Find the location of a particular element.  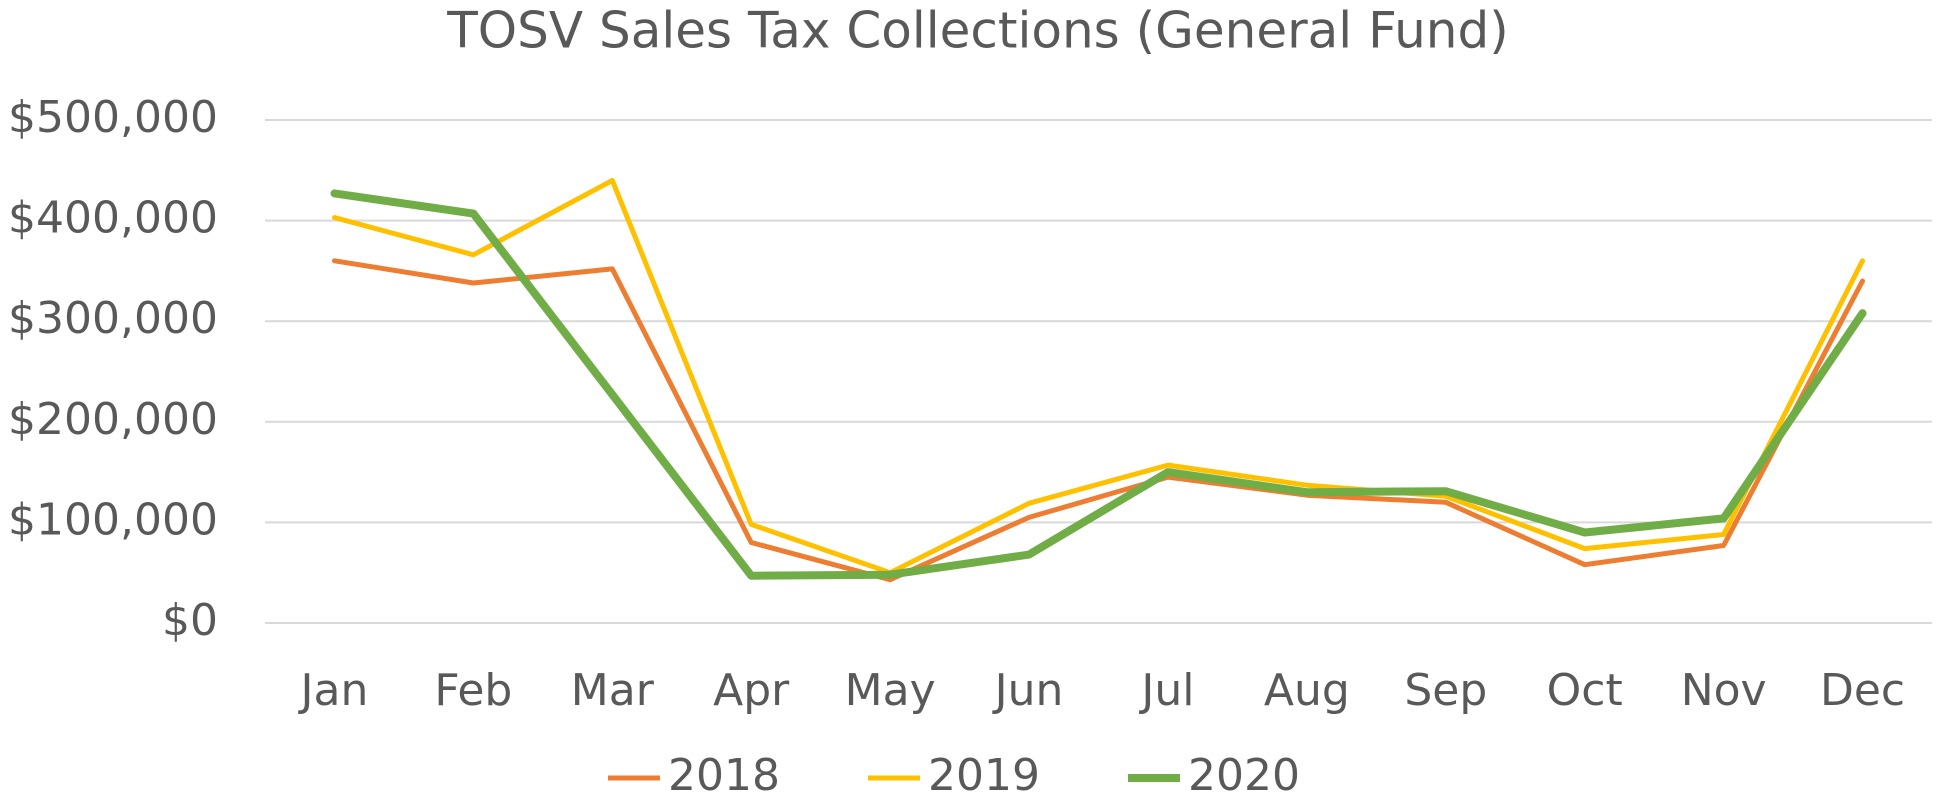

x-tick-label: Oct is located at coordinates (1585, 690).